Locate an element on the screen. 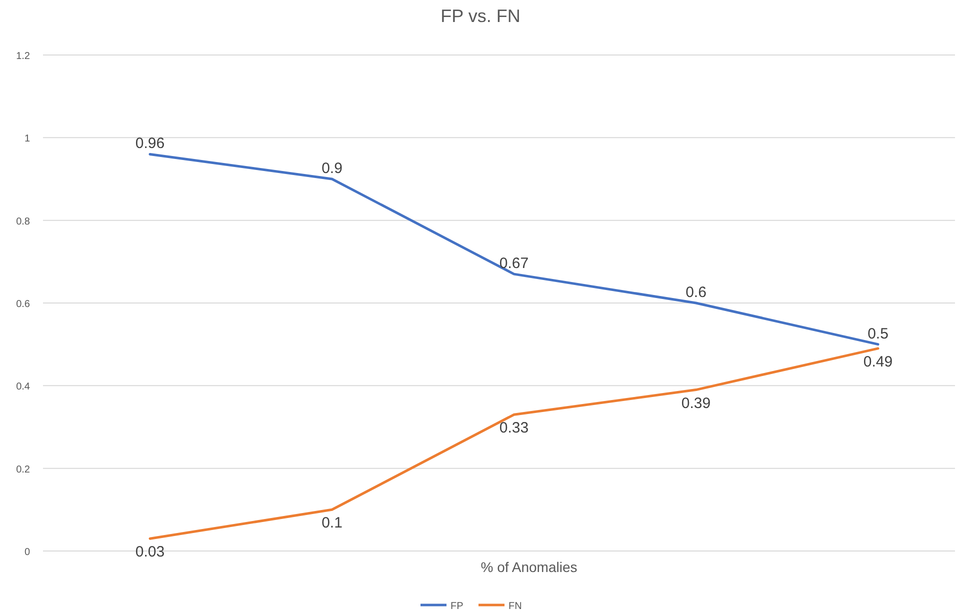  data-label: 0.67 is located at coordinates (514, 263).